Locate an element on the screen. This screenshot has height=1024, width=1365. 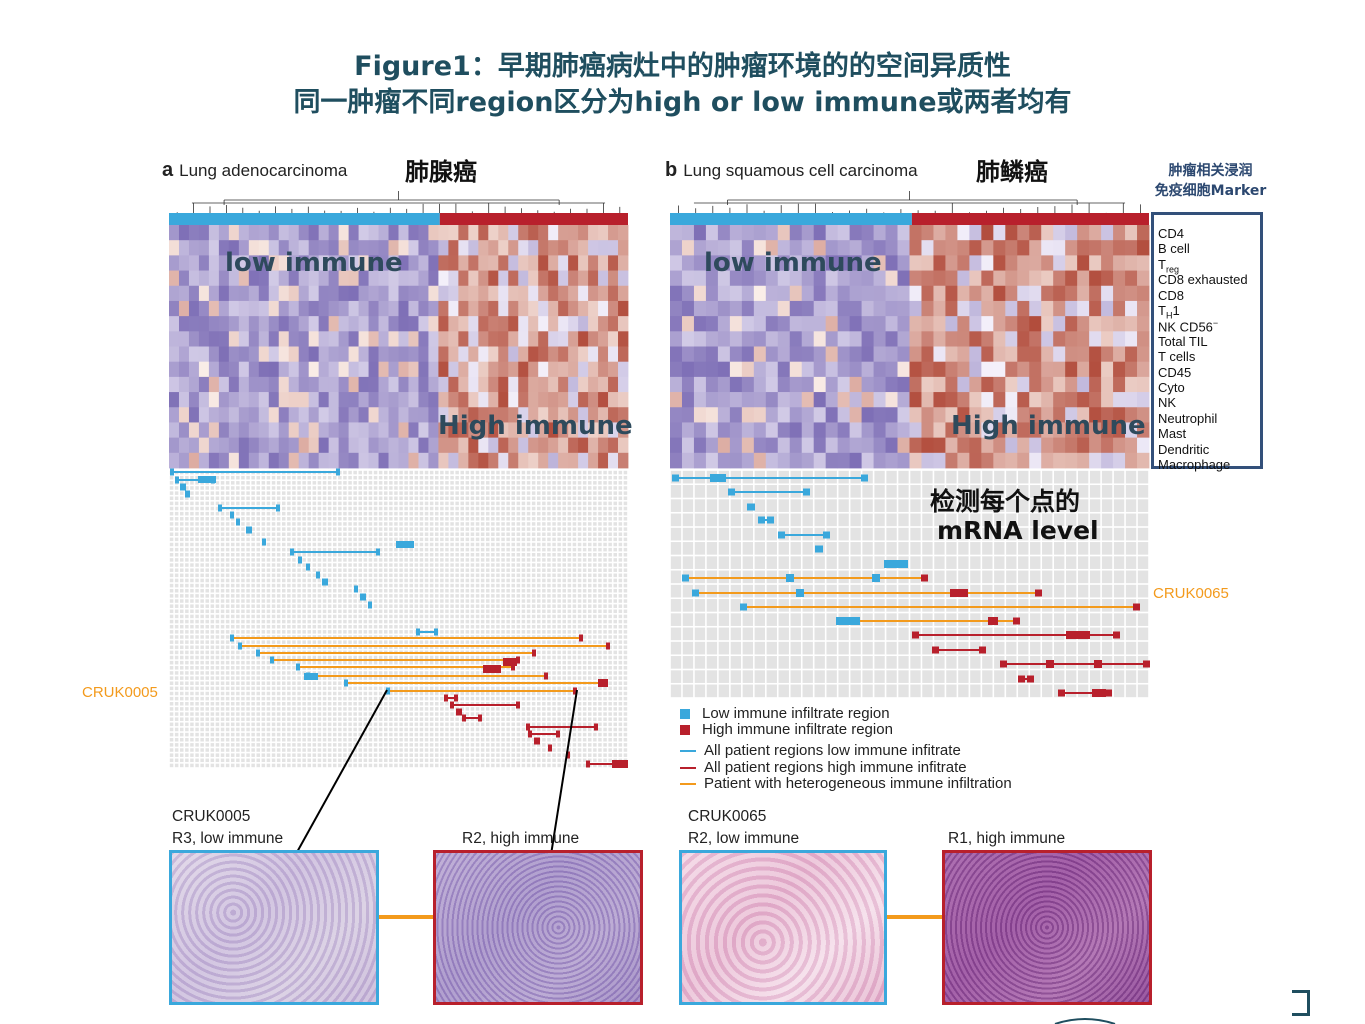
marker-item: Treg is located at coordinates (1168, 266).